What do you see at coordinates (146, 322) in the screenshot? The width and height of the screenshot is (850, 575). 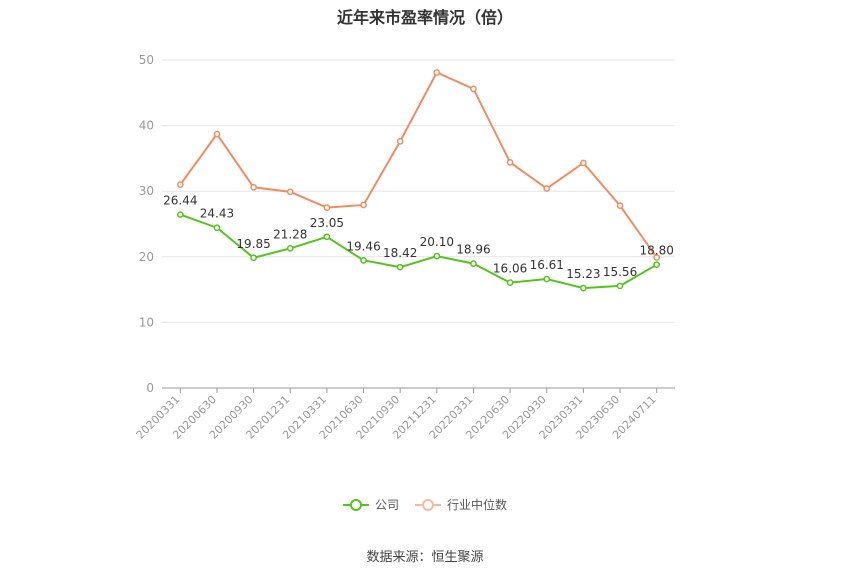 I see `y-tick-label: 10` at bounding box center [146, 322].